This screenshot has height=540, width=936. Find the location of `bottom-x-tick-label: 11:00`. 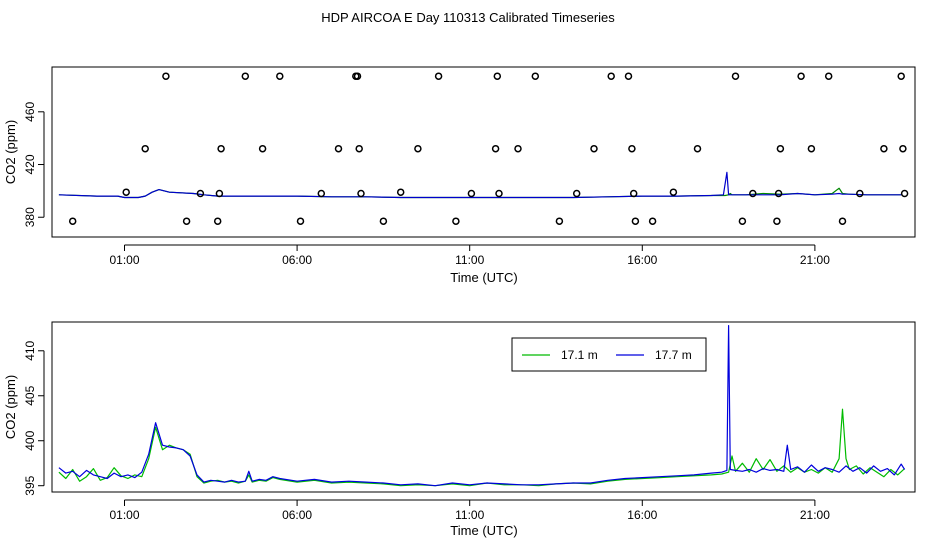

bottom-x-tick-label: 11:00 is located at coordinates (469, 515).